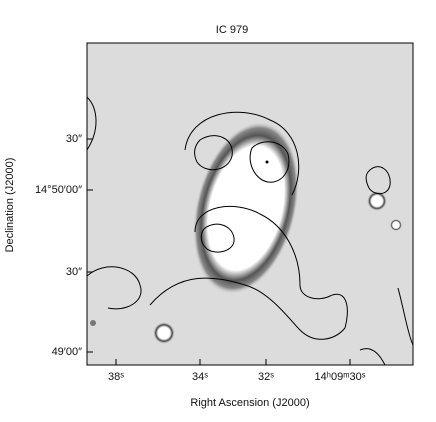 The width and height of the screenshot is (436, 422). What do you see at coordinates (232, 30) in the screenshot?
I see `title: IC 979` at bounding box center [232, 30].